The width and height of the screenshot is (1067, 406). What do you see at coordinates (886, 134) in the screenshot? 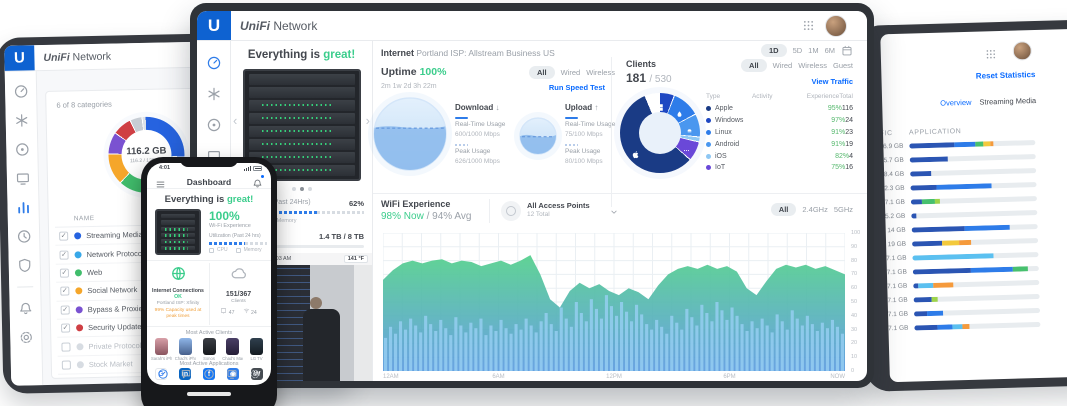
I see `col-traffic: TRAFFIC` at bounding box center [886, 134].